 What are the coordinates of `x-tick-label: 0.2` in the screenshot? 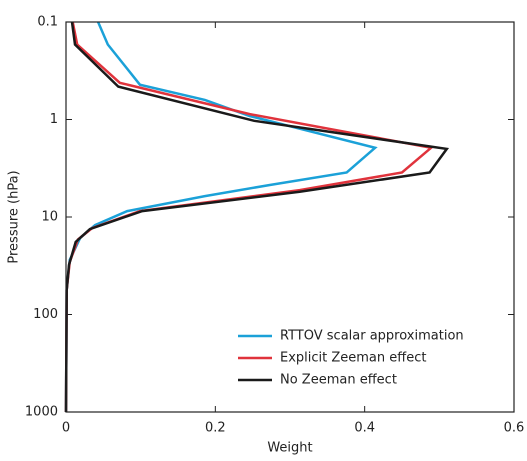 It's located at (215, 428).